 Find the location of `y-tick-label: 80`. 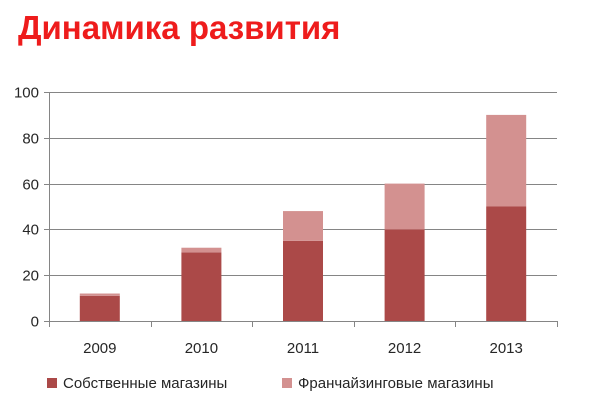

y-tick-label: 80 is located at coordinates (30, 139).